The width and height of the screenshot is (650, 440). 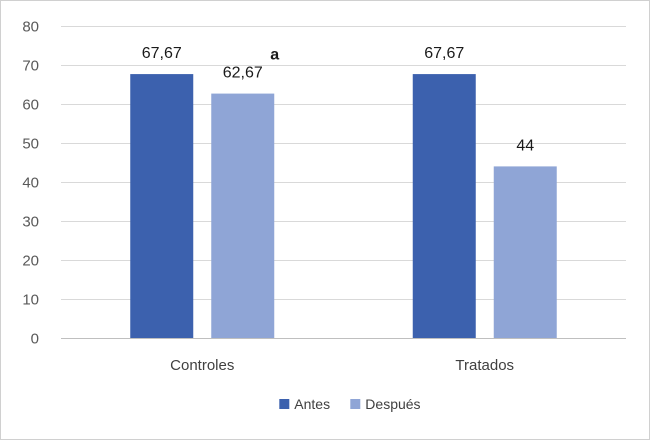 What do you see at coordinates (30, 222) in the screenshot?
I see `y-tick-label: 30` at bounding box center [30, 222].